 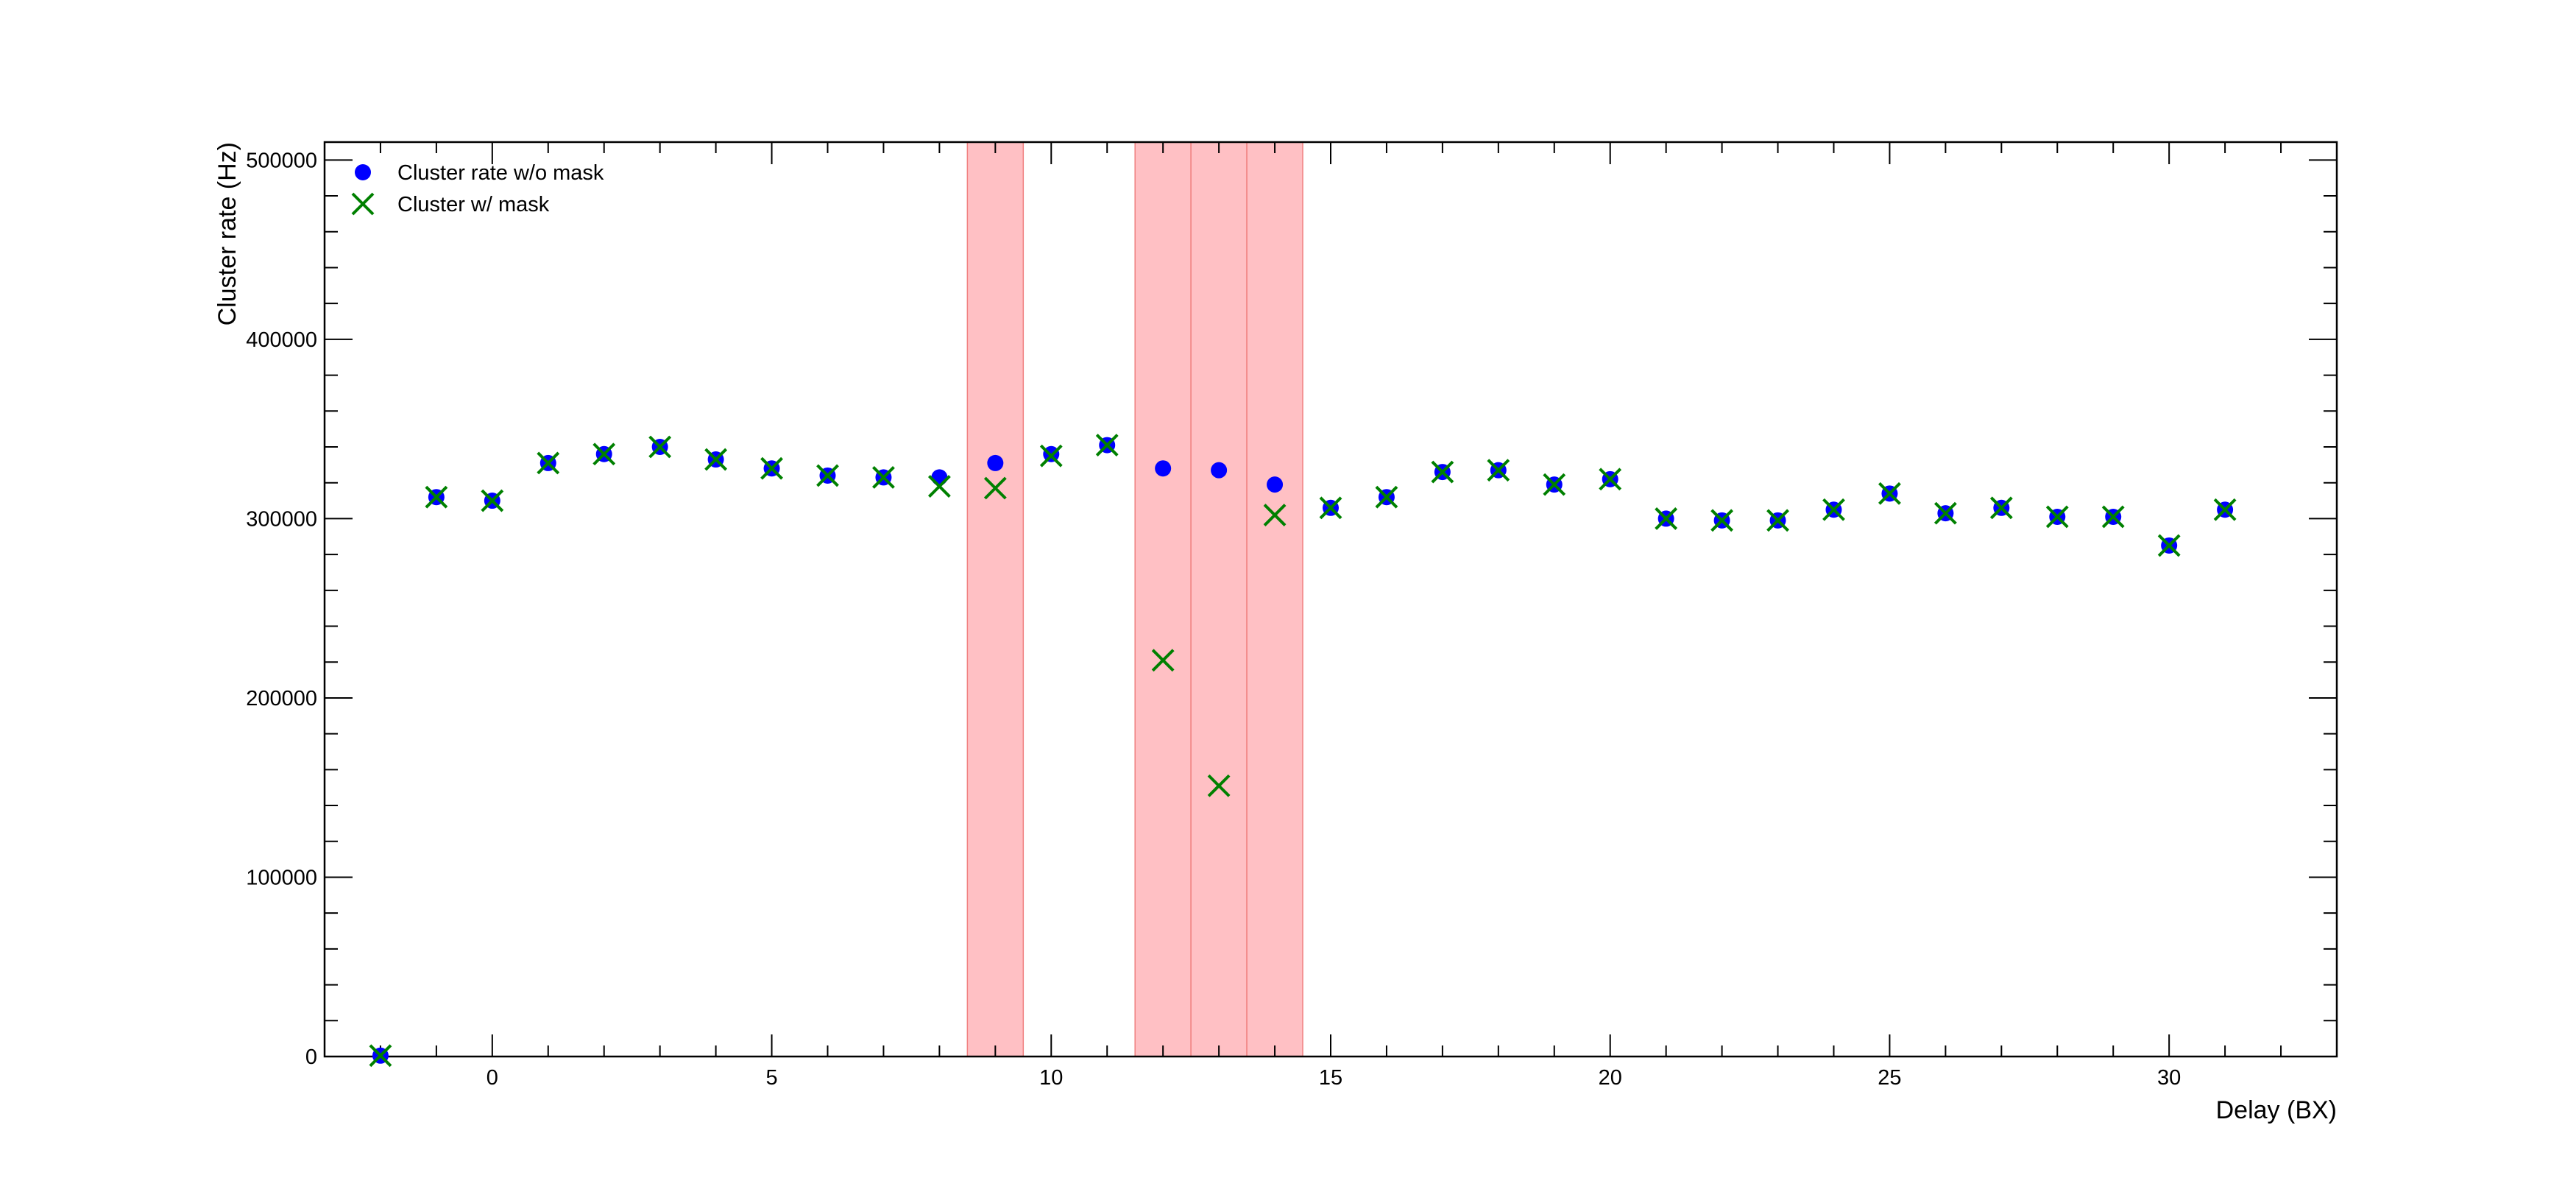 I want to click on legend: Cluster rate w/o mask Cluster w/ mask, so click(x=477, y=188).